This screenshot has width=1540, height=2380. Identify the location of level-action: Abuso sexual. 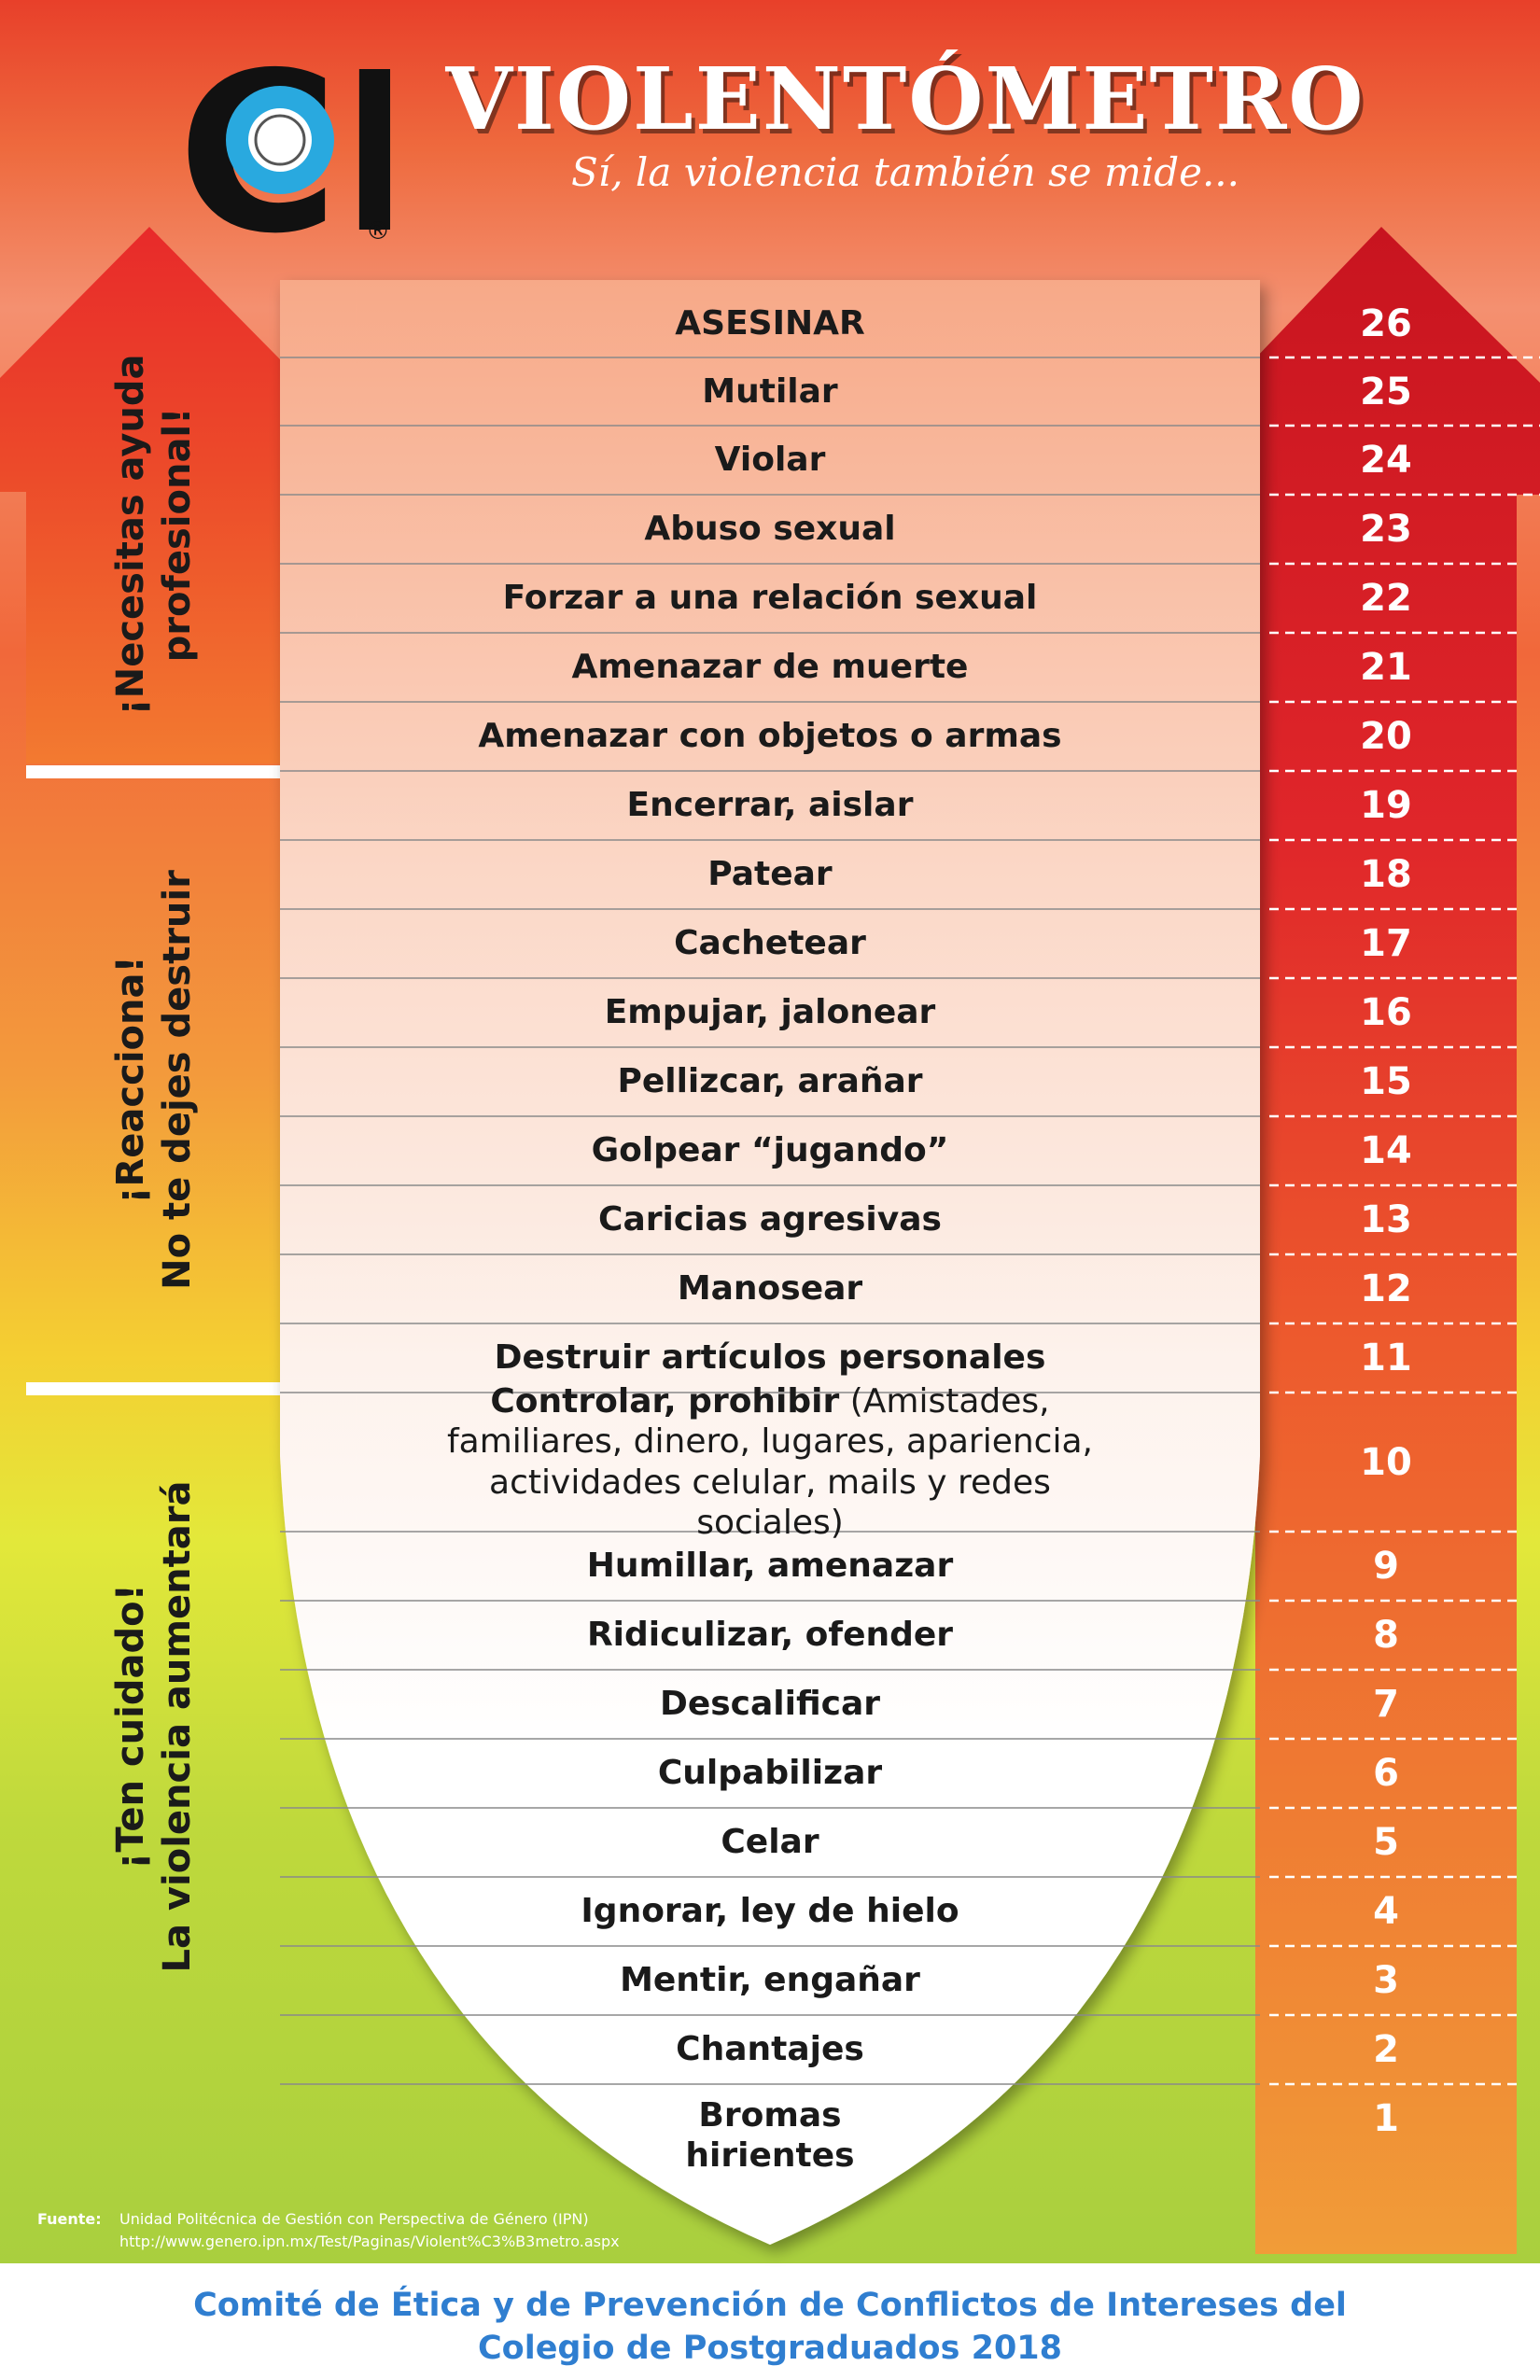
(770, 529).